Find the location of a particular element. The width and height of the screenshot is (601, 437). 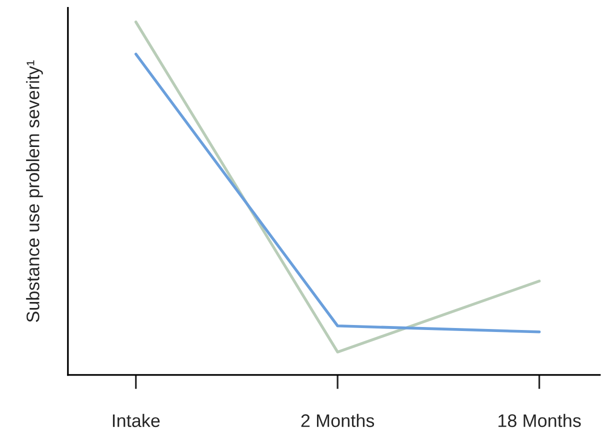

x-tick-label: Intake is located at coordinates (136, 421).